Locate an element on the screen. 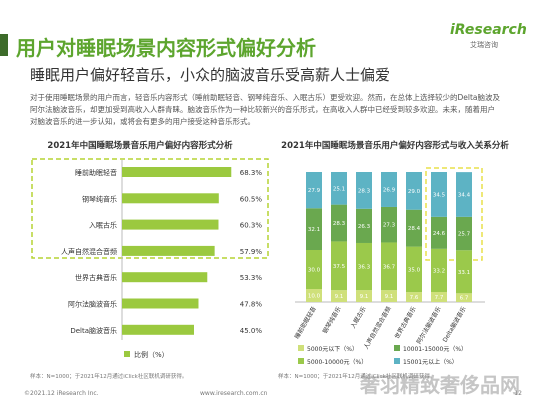  data-label: 68.3% is located at coordinates (251, 173).